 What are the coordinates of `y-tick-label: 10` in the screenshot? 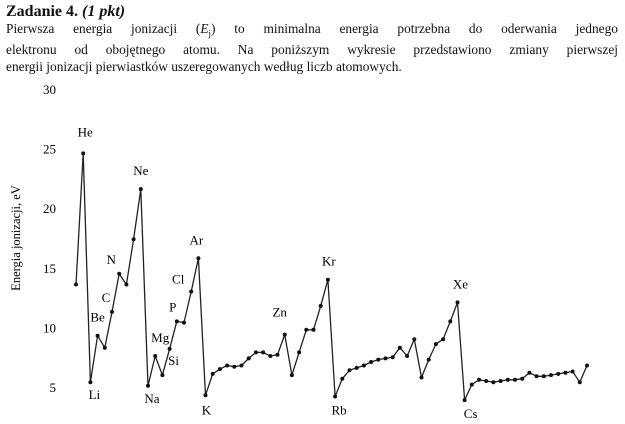 It's located at (49, 327).